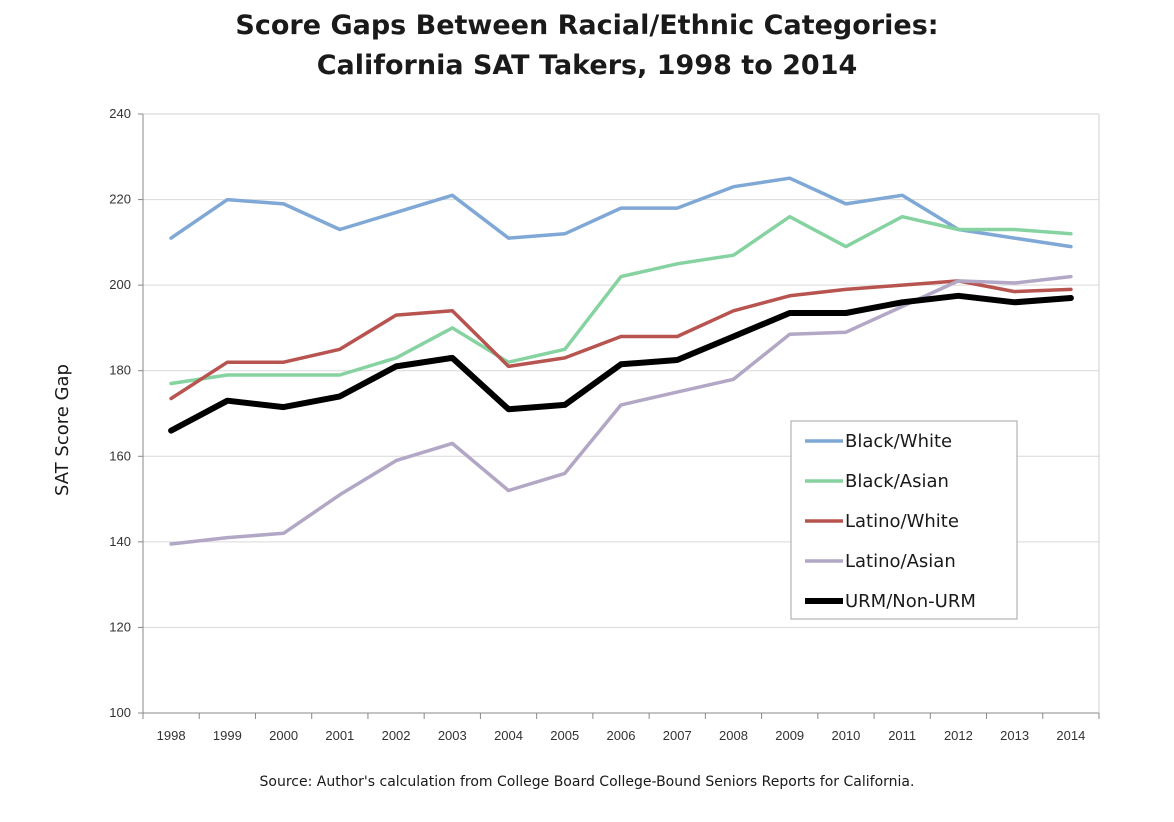 The image size is (1174, 822). What do you see at coordinates (621, 340) in the screenshot?
I see `series-line-latino-white` at bounding box center [621, 340].